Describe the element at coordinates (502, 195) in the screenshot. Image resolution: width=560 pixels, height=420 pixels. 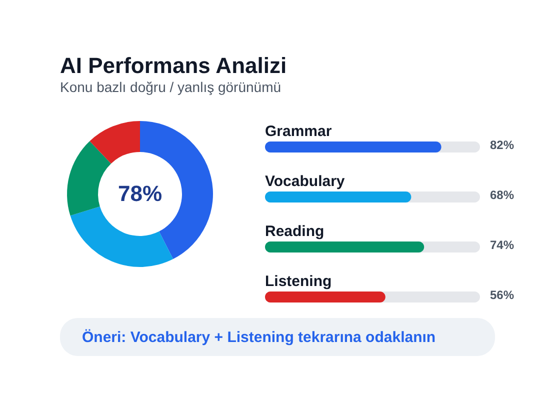
I see `data-label: 68%` at that location.